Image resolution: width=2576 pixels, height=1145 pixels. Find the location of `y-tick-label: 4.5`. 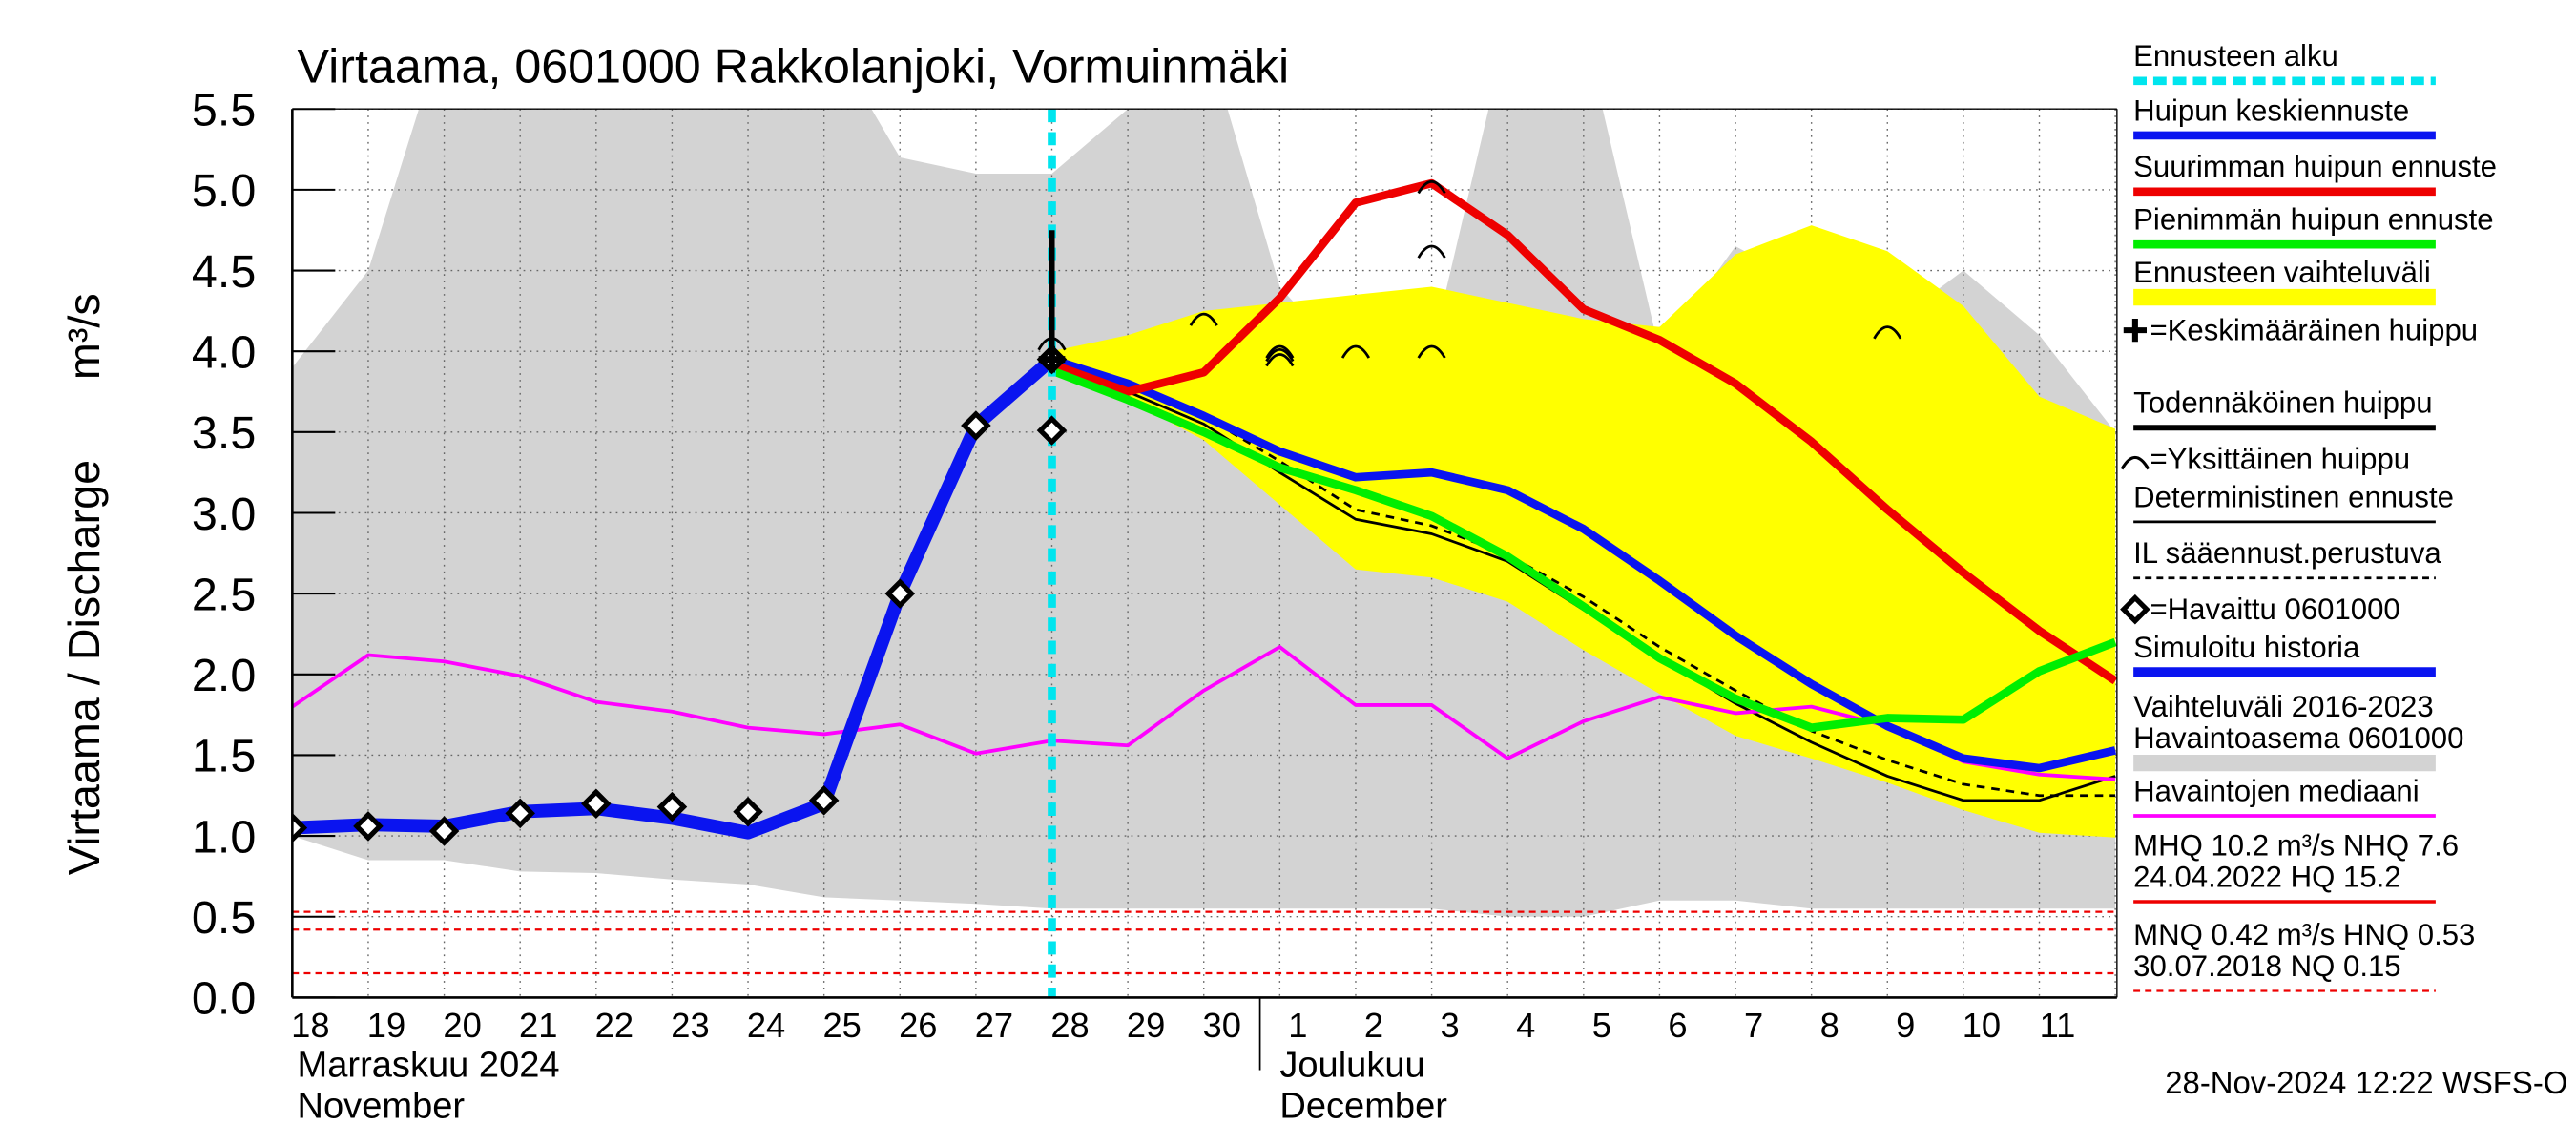

y-tick-label: 4.5 is located at coordinates (224, 272).